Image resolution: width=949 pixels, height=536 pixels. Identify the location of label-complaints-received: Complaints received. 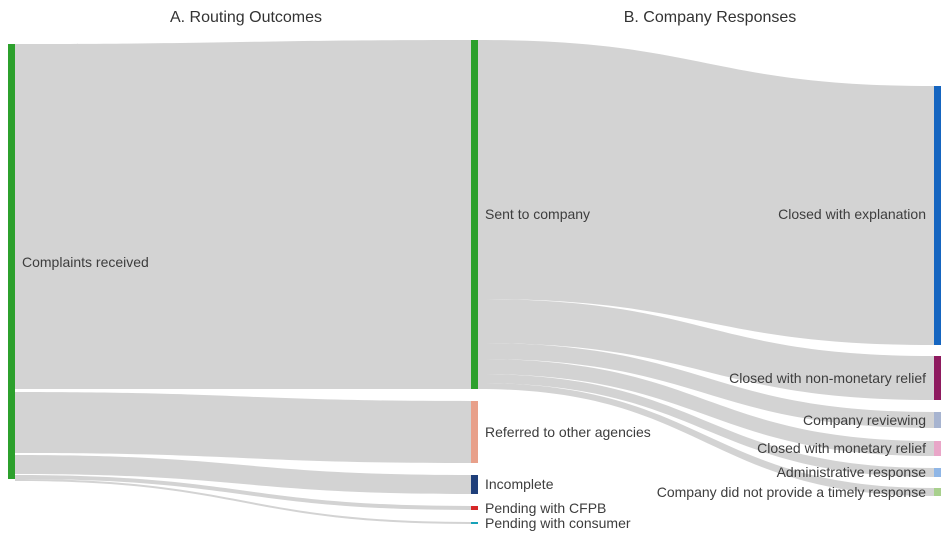
(85, 262).